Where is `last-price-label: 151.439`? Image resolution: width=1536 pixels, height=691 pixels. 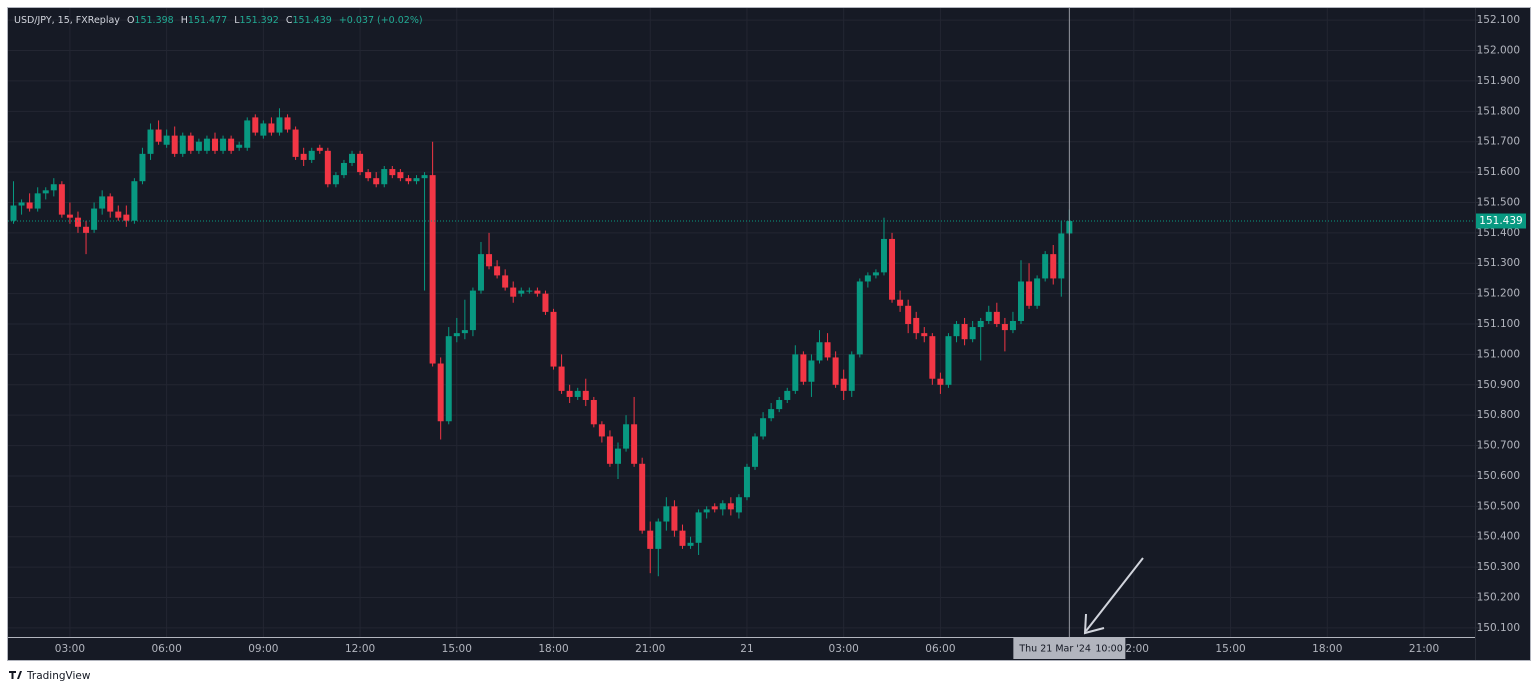 last-price-label: 151.439 is located at coordinates (1500, 221).